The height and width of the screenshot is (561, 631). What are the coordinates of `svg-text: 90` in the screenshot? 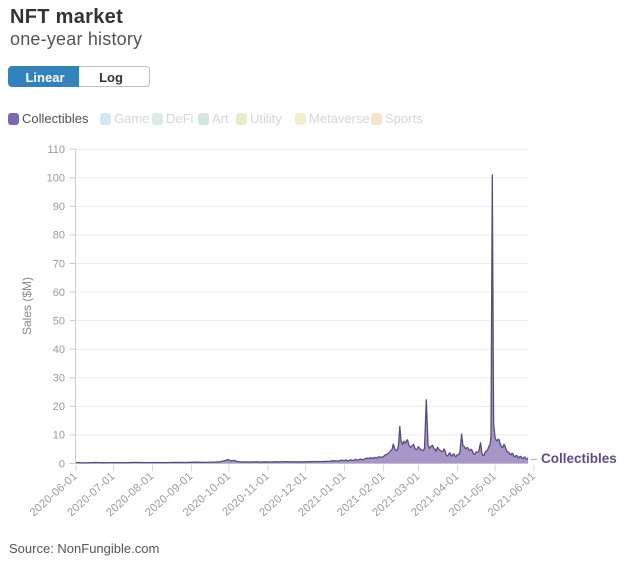 It's located at (59, 207).